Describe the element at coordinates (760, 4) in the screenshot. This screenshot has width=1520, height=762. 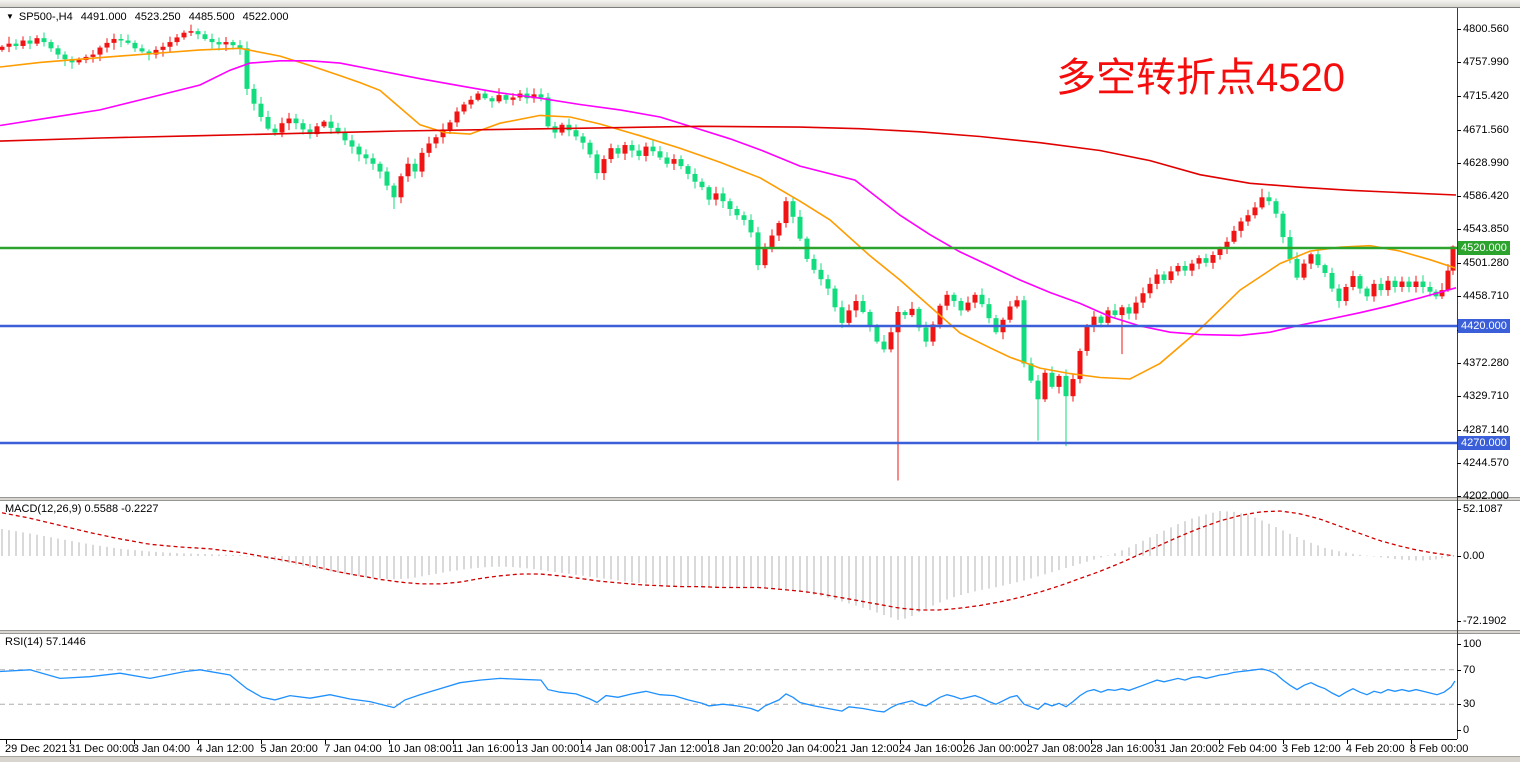
I see `window-top-strip` at that location.